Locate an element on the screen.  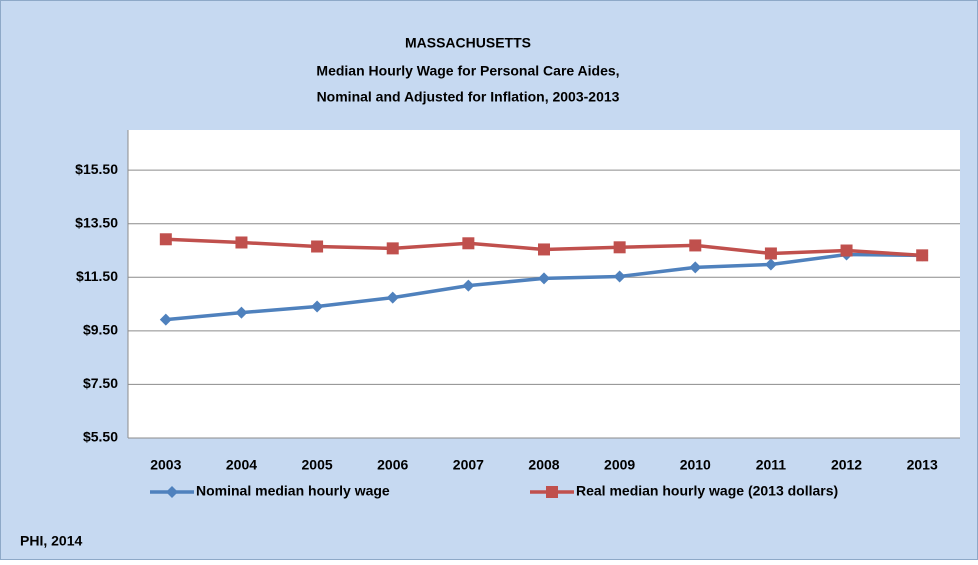
x-tick-label: 2008 is located at coordinates (543, 465).